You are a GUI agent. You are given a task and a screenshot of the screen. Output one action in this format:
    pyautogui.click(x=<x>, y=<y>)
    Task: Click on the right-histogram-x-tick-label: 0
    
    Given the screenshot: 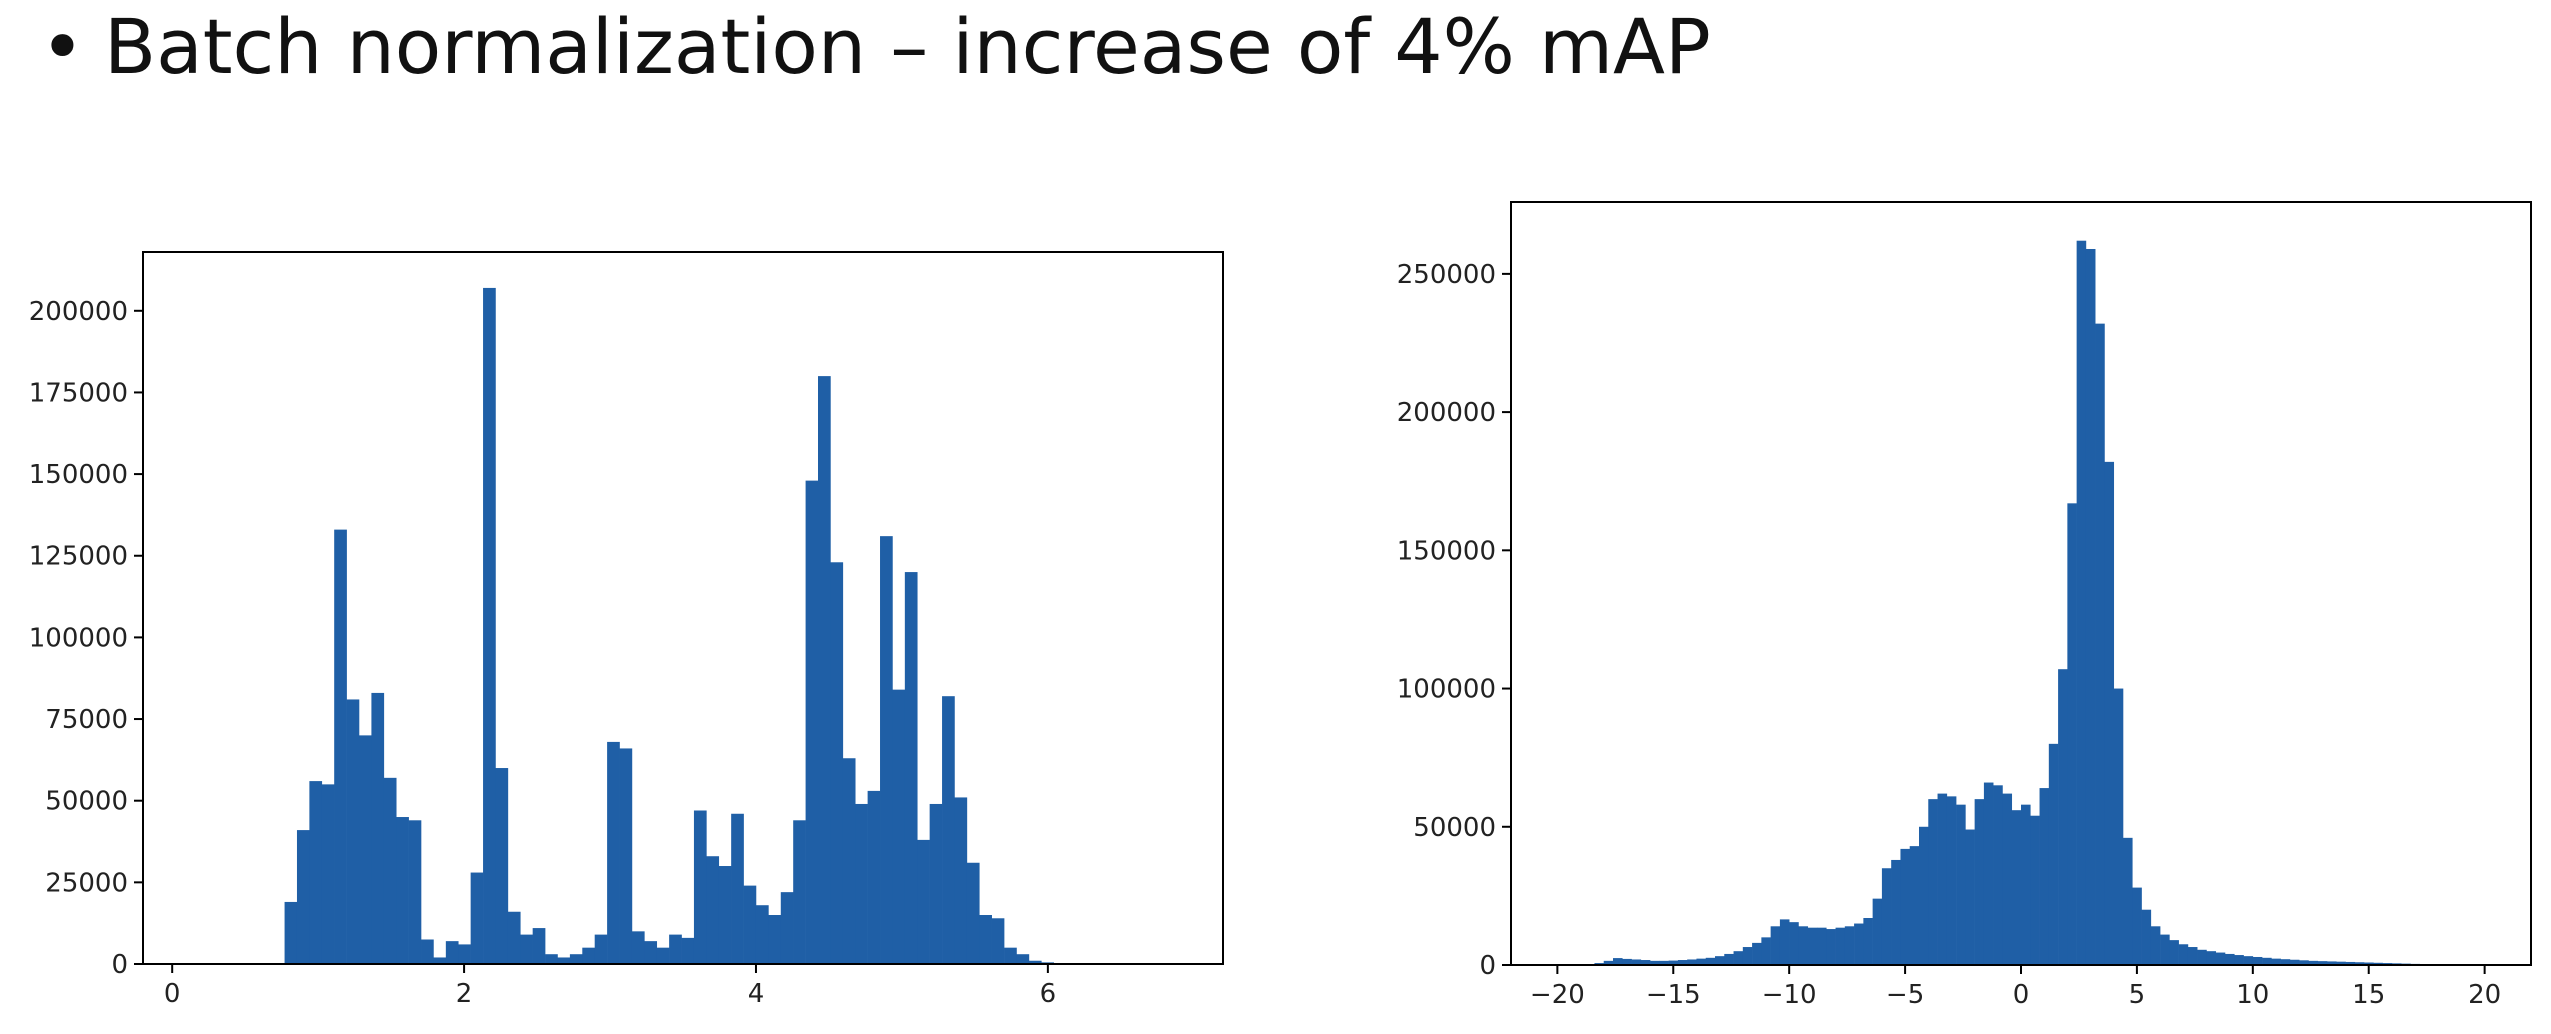 What is the action you would take?
    pyautogui.click(x=2021, y=995)
    